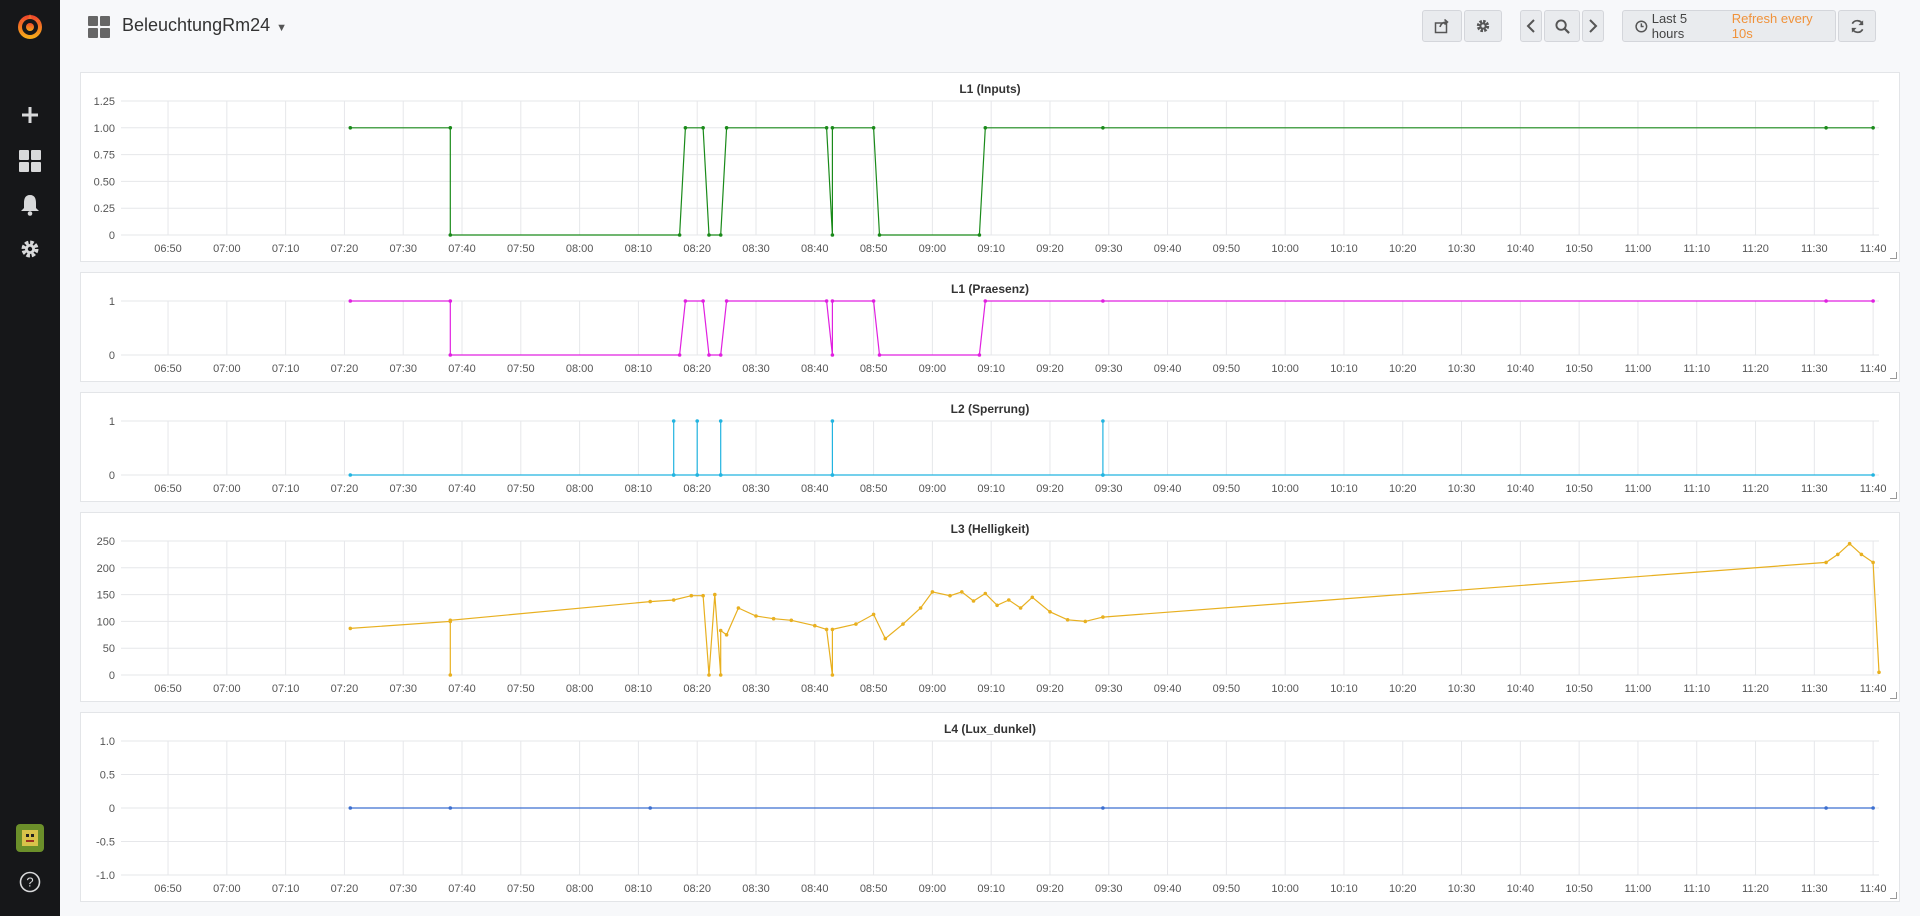  I want to click on settings-button, so click(1483, 26).